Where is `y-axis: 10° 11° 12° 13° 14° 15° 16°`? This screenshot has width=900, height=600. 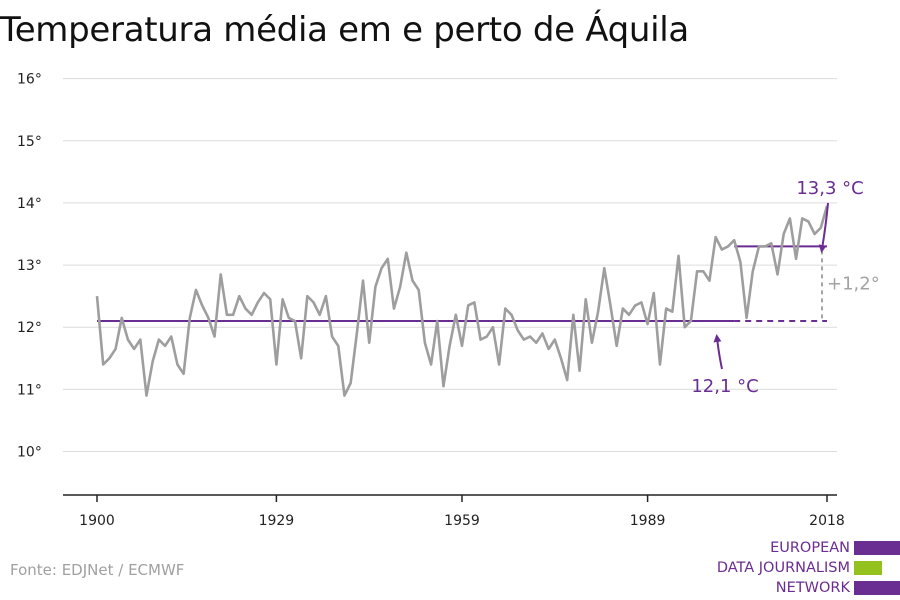
y-axis: 10° 11° 12° 13° 14° 15° 16° is located at coordinates (29, 266).